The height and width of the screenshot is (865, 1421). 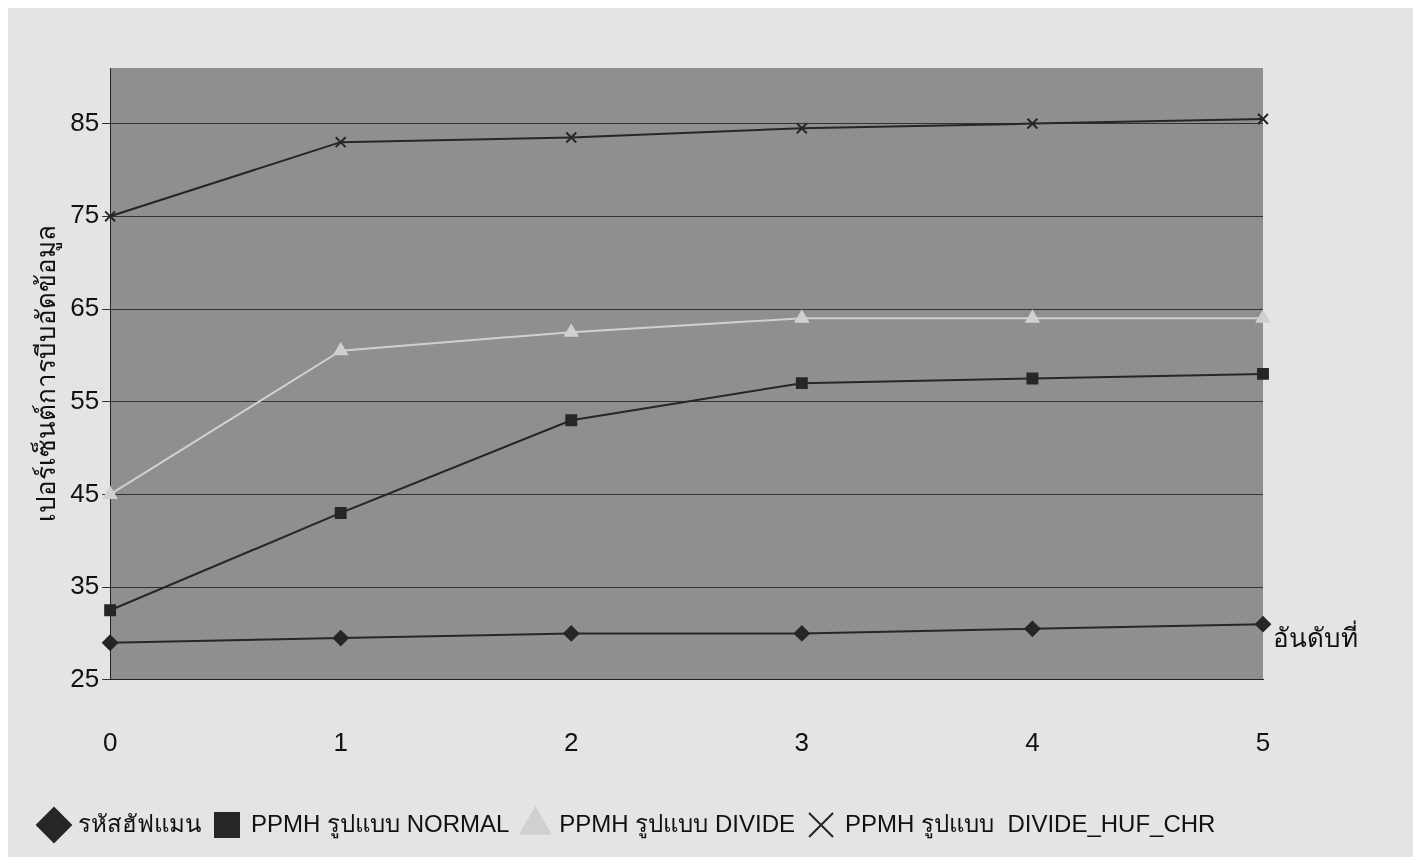 I want to click on x-axis-title: อันดับที่, so click(x=1315, y=636).